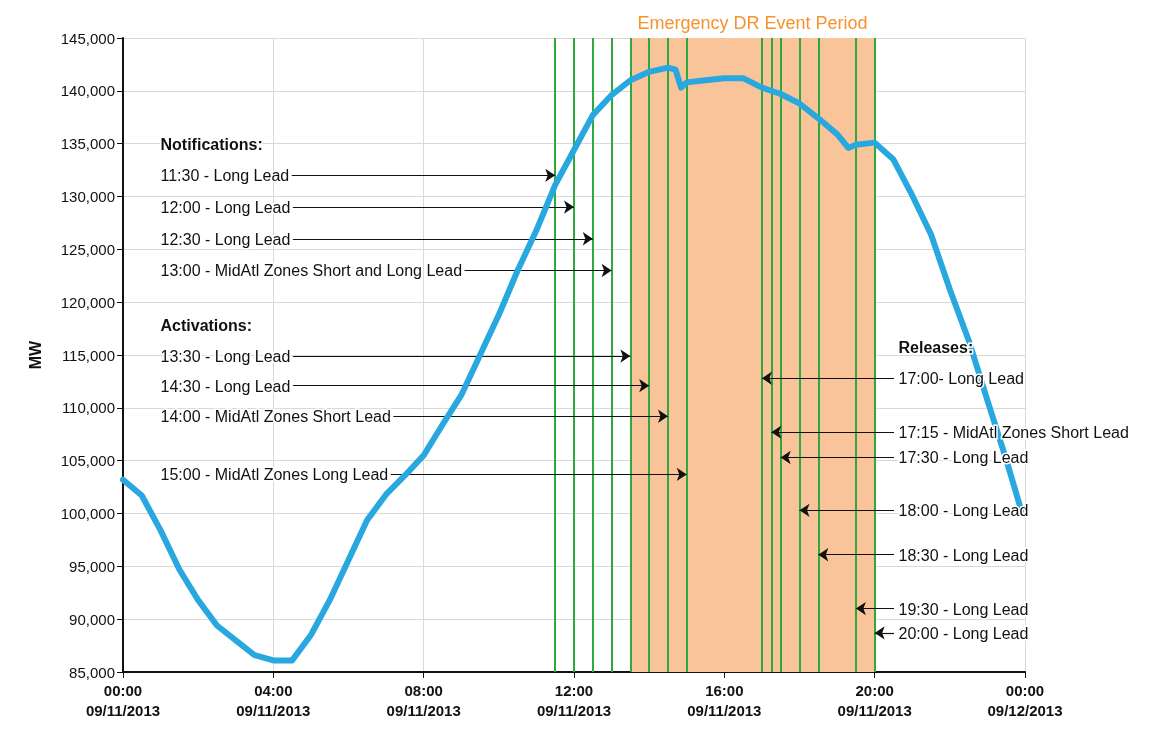 The height and width of the screenshot is (742, 1159). Describe the element at coordinates (87, 38) in the screenshot. I see `y-tick-label: 145,000` at that location.